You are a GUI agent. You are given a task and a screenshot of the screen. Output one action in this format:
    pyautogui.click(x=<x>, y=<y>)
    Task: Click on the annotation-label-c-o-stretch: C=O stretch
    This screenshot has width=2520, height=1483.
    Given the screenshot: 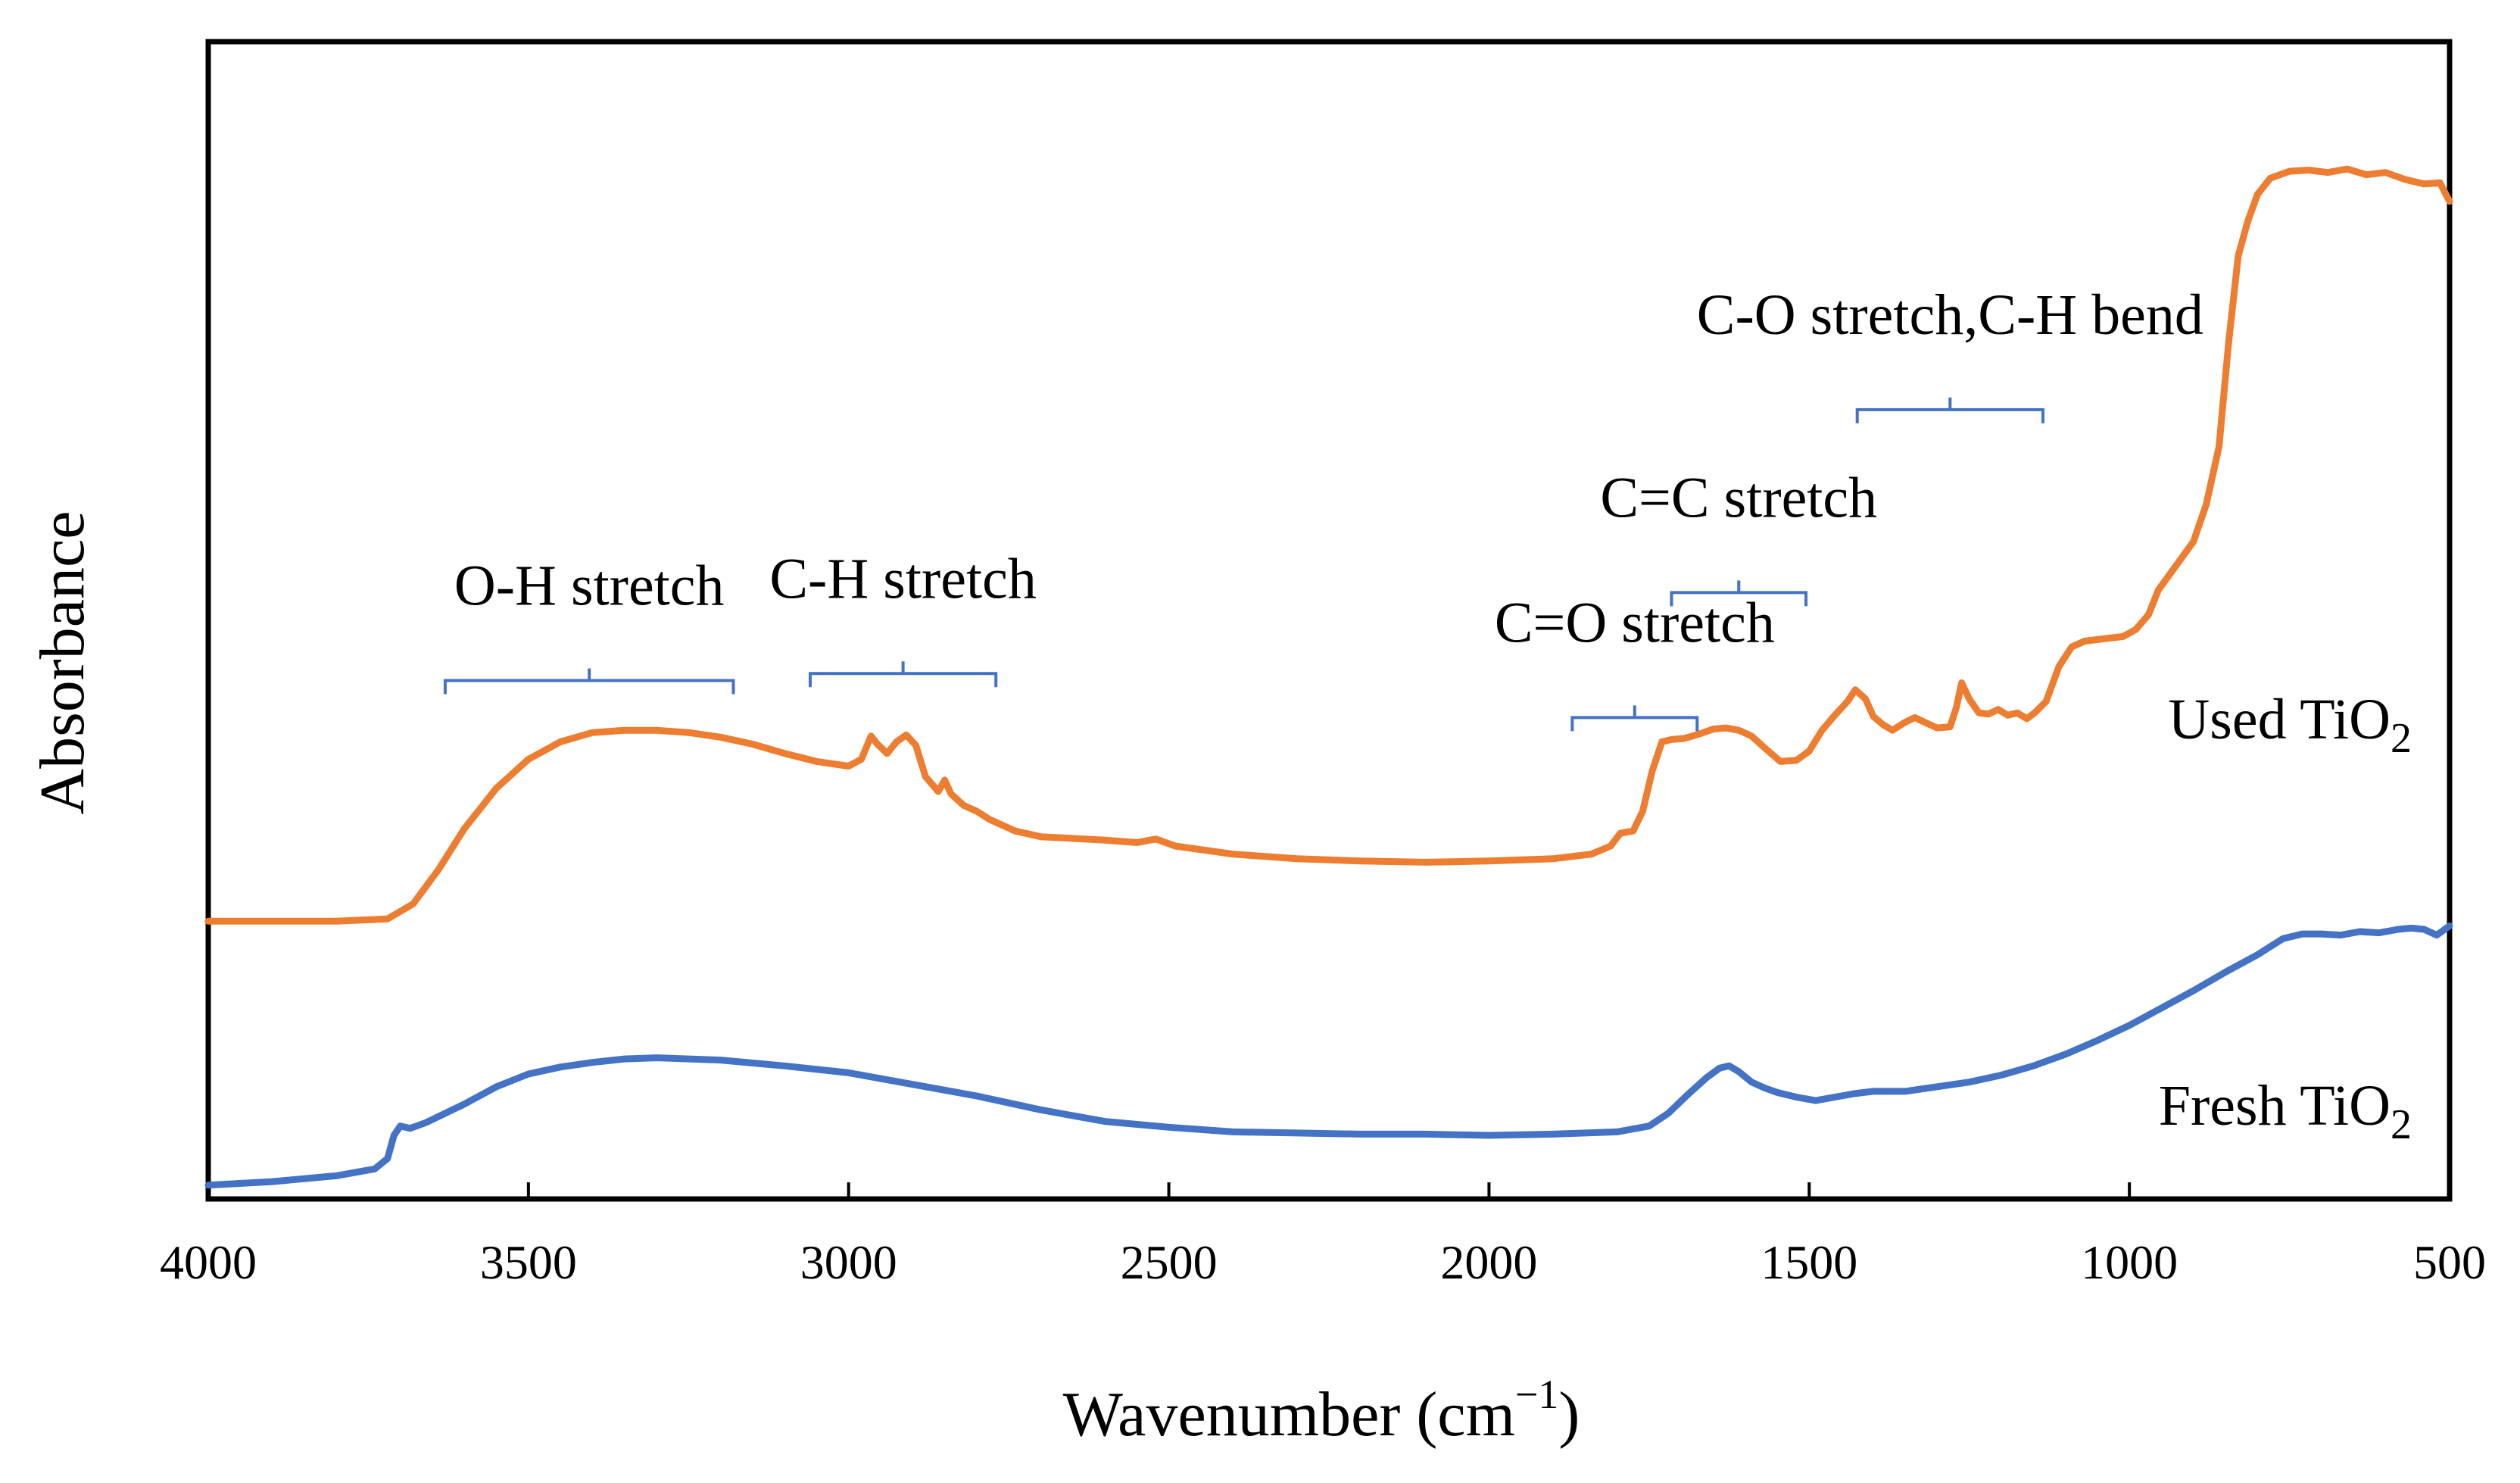 What is the action you would take?
    pyautogui.click(x=1635, y=622)
    